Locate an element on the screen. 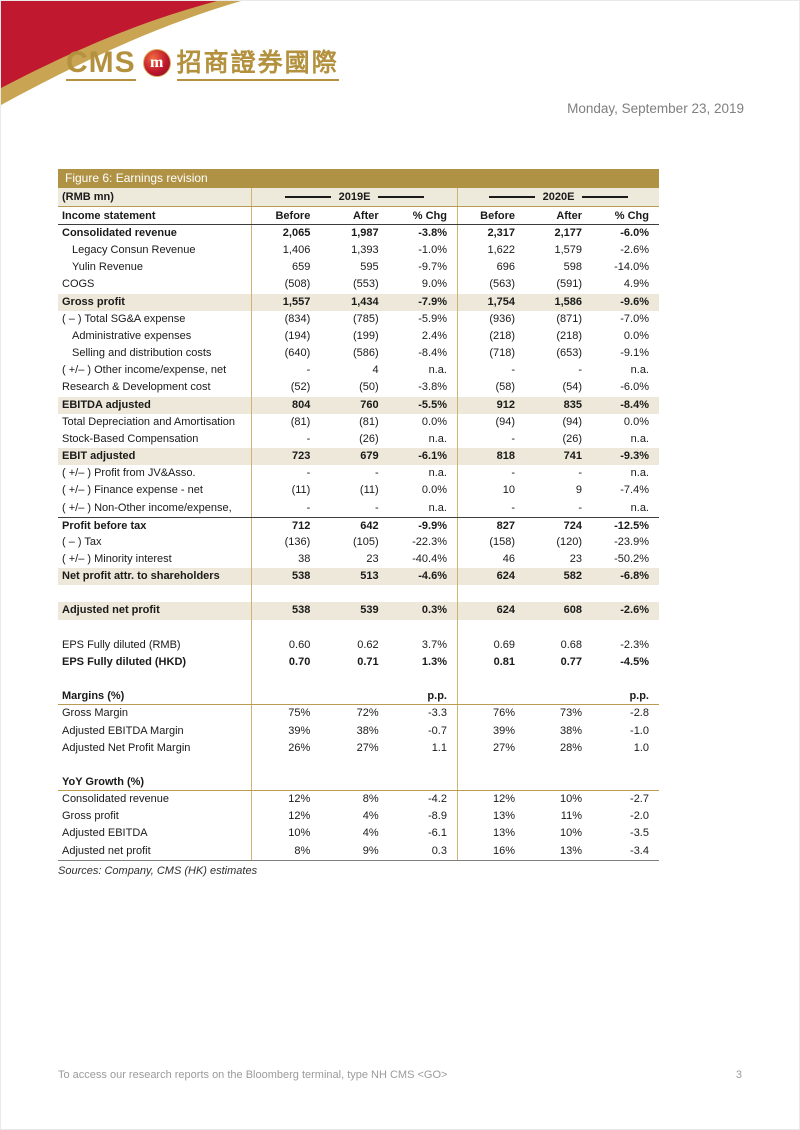 The width and height of the screenshot is (800, 1130). cell-value: 16% is located at coordinates (503, 850).